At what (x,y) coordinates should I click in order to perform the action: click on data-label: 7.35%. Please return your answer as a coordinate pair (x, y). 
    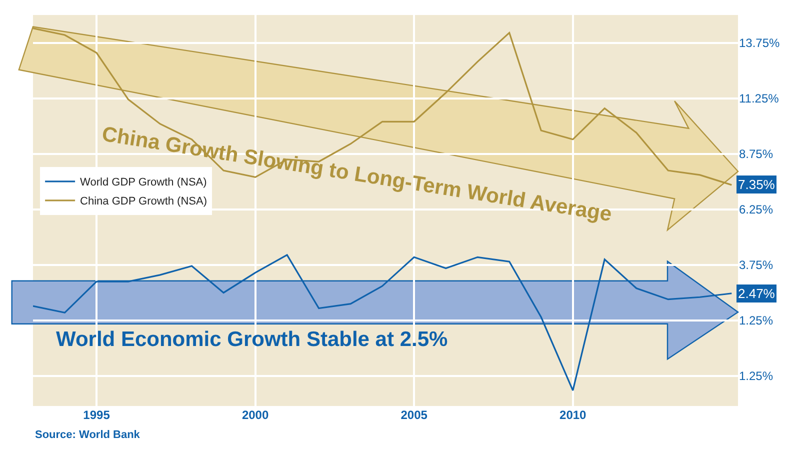
    Looking at the image, I should click on (757, 184).